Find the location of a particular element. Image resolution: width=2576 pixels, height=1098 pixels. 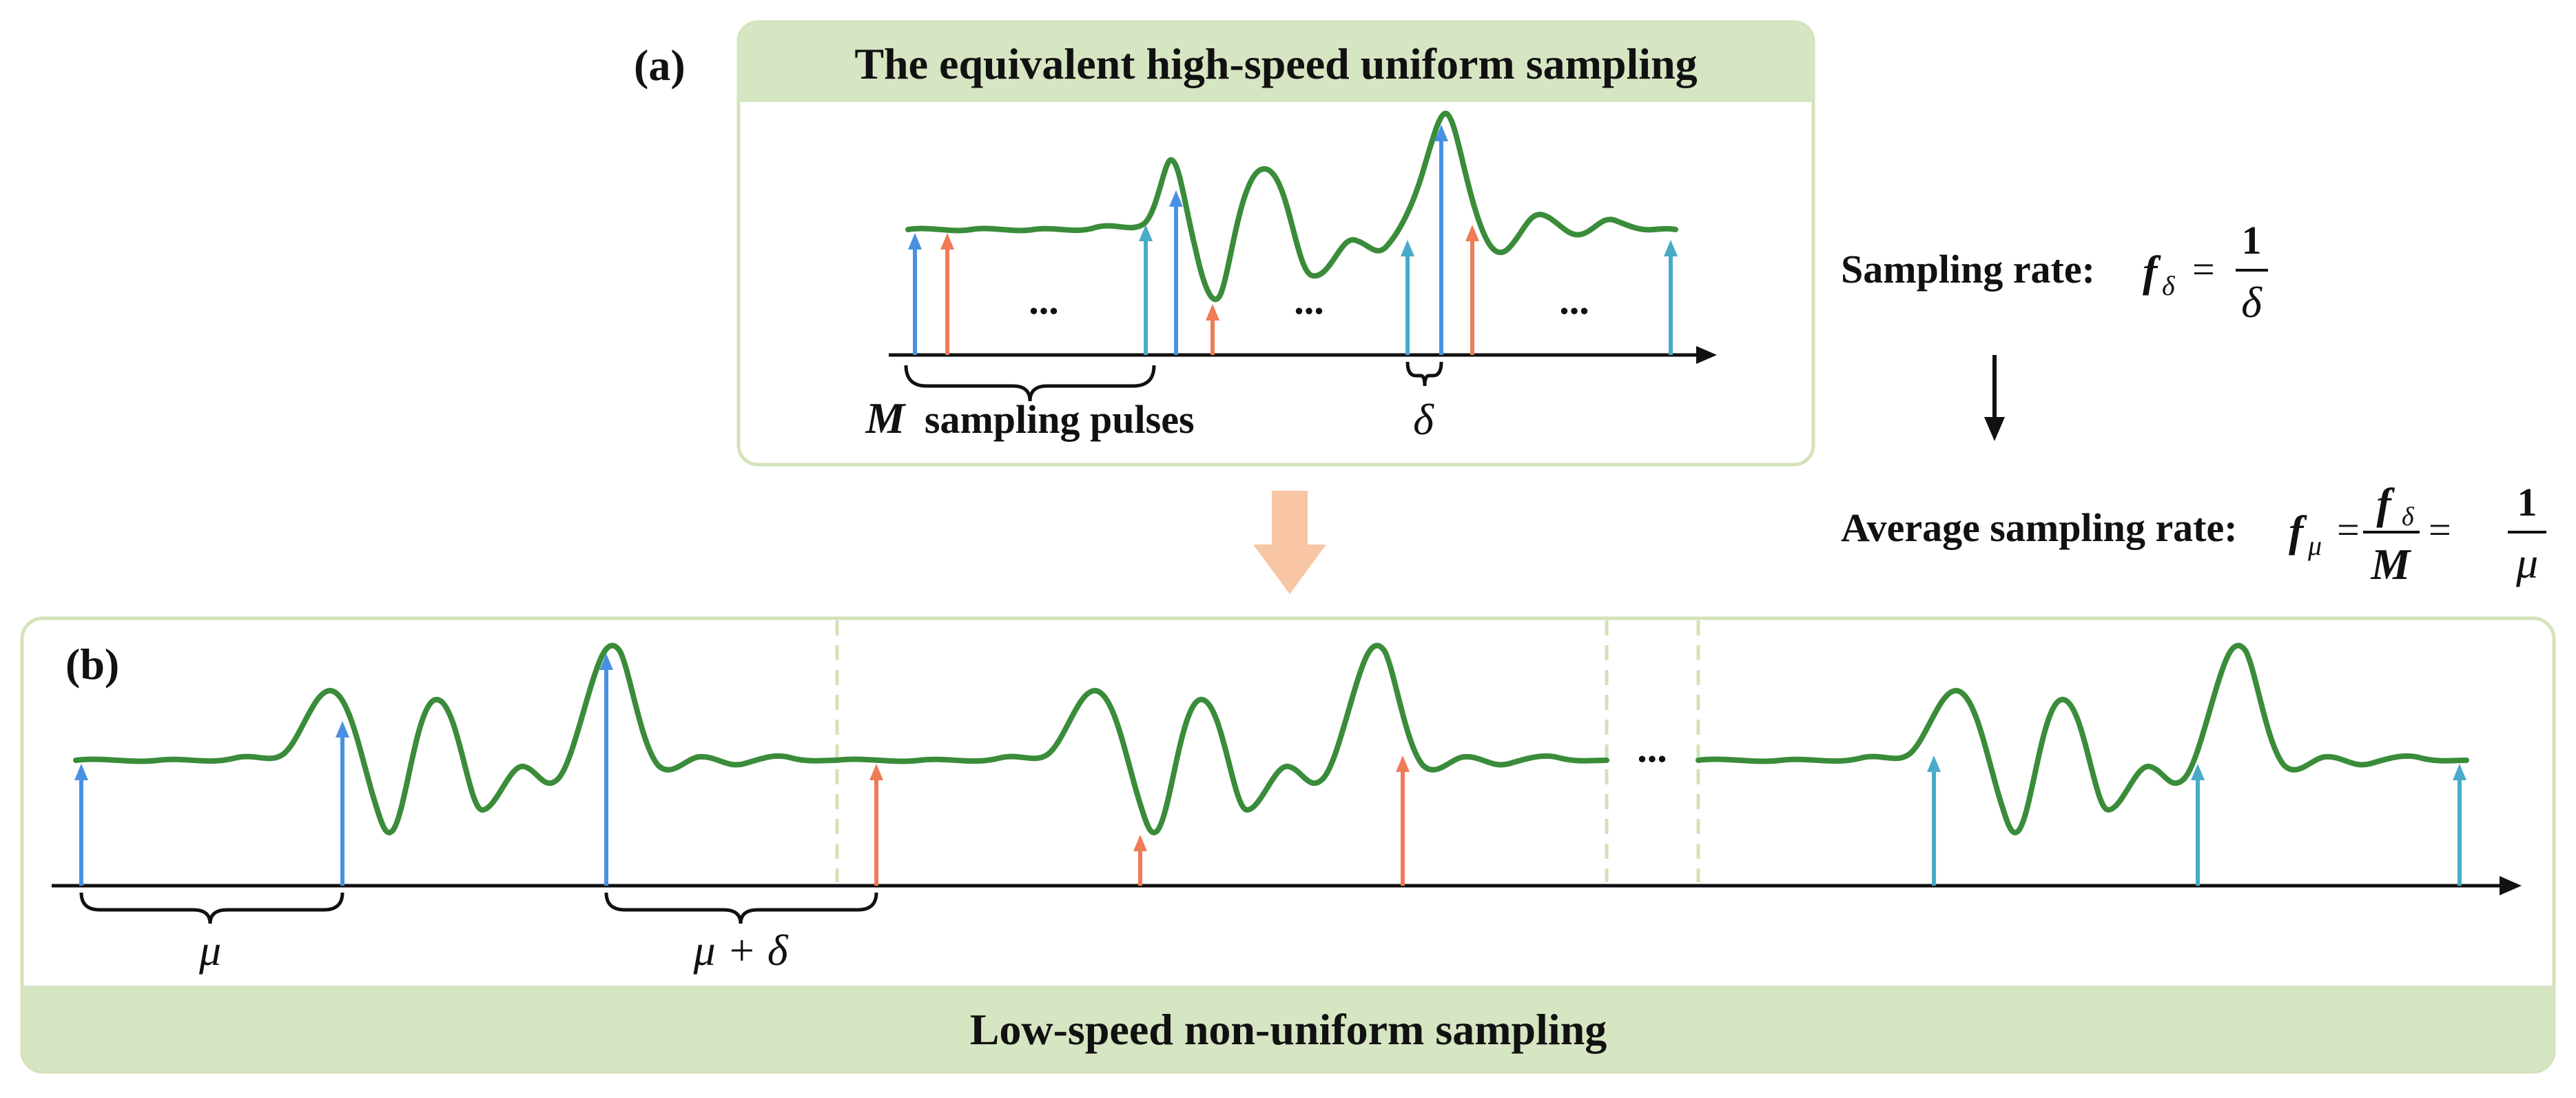

down-arrow-head is located at coordinates (1994, 429).